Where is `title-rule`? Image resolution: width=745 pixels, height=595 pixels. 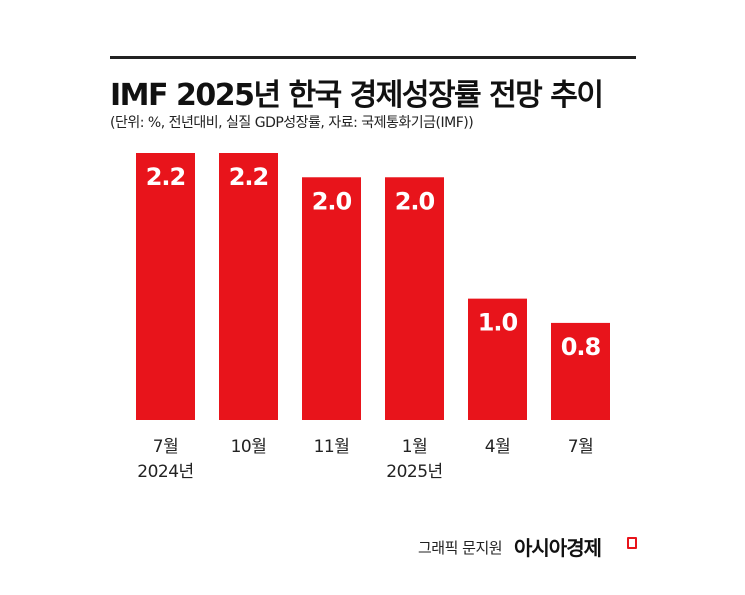
title-rule is located at coordinates (373, 57).